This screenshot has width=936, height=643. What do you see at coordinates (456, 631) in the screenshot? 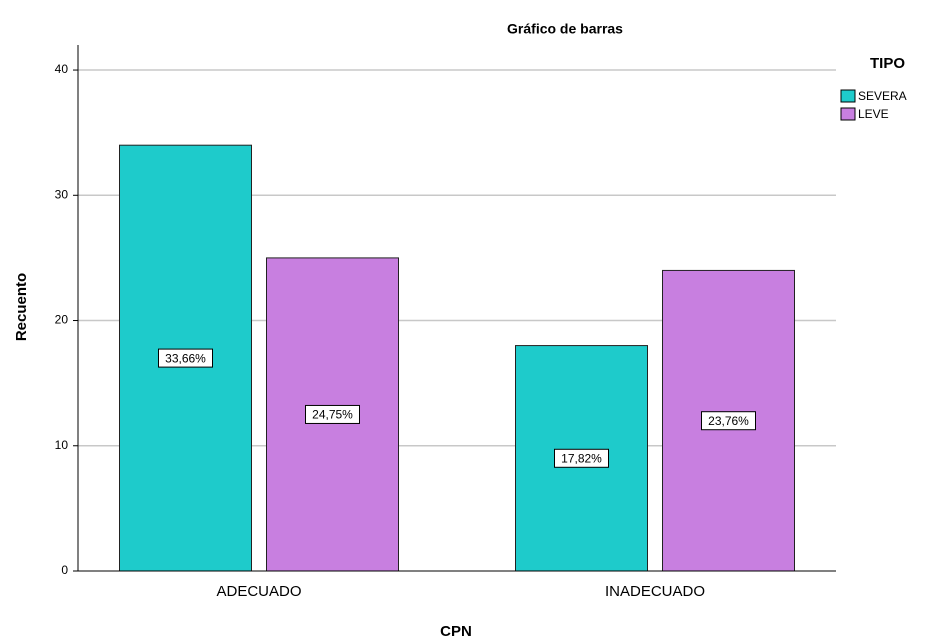
I see `x-axis-label: CPN` at bounding box center [456, 631].